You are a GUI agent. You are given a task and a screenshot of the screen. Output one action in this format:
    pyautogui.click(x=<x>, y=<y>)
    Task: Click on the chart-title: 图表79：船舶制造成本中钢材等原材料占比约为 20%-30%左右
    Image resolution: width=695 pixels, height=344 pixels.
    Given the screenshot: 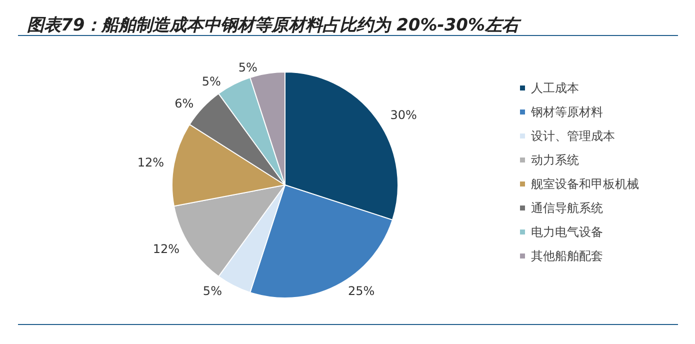 What is the action you would take?
    pyautogui.click(x=274, y=26)
    